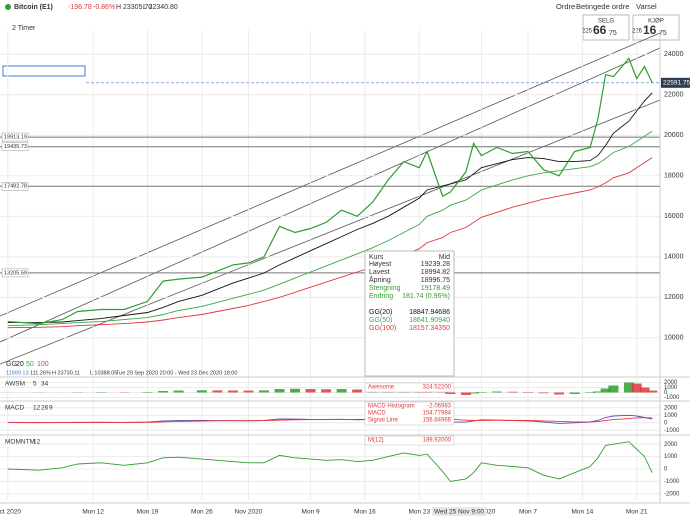  I want to click on buy-button, so click(656, 27).